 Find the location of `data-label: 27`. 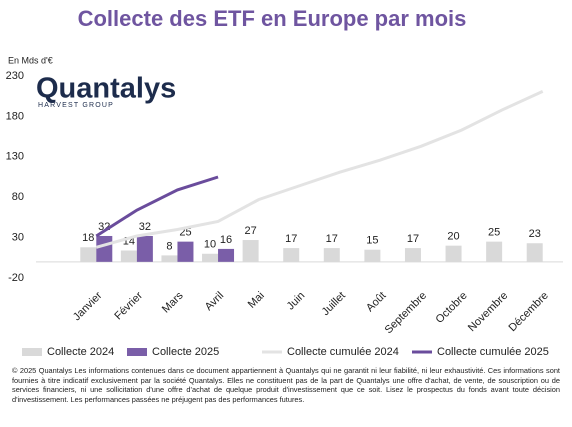

data-label: 27 is located at coordinates (251, 231).